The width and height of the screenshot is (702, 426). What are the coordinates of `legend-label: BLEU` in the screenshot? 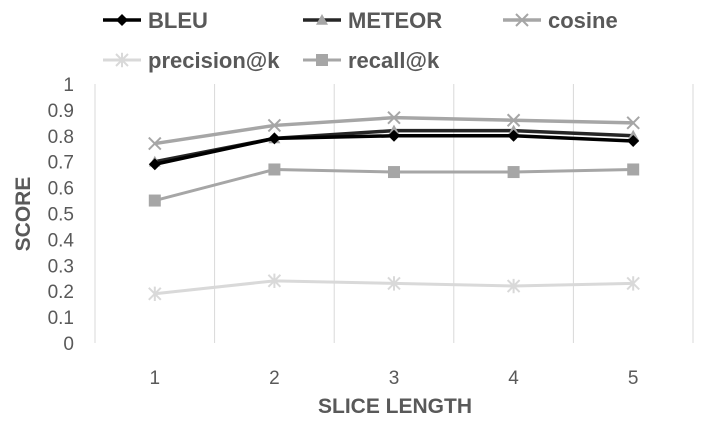 It's located at (178, 20).